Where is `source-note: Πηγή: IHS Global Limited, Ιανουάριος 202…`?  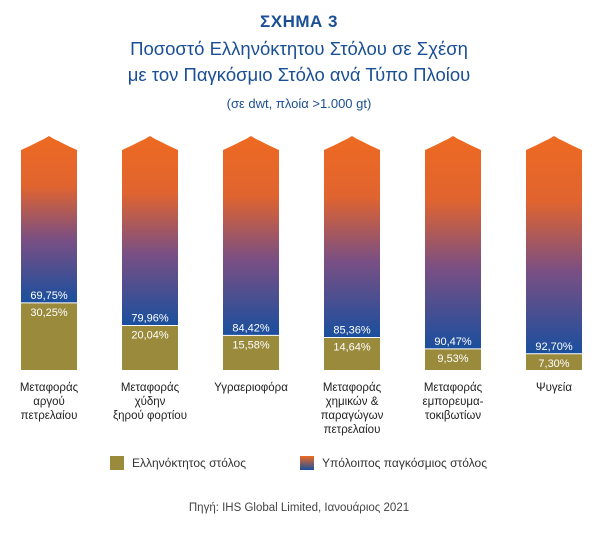 source-note: Πηγή: IHS Global Limited, Ιανουάριος 202… is located at coordinates (299, 508).